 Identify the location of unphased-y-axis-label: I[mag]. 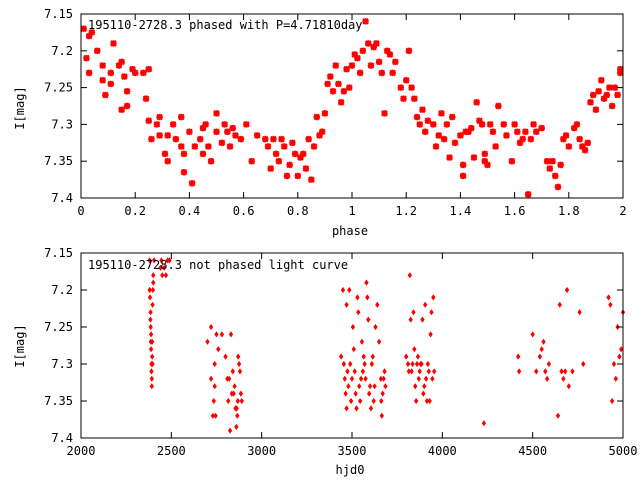
(20, 345).